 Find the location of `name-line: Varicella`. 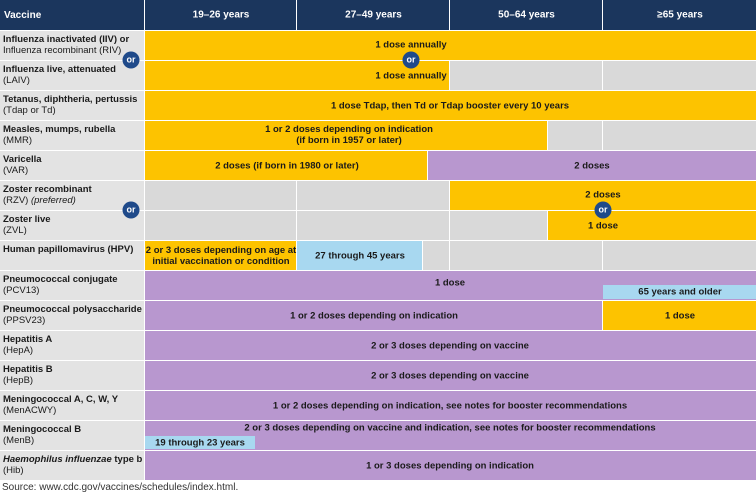

name-line: Varicella is located at coordinates (22, 159).